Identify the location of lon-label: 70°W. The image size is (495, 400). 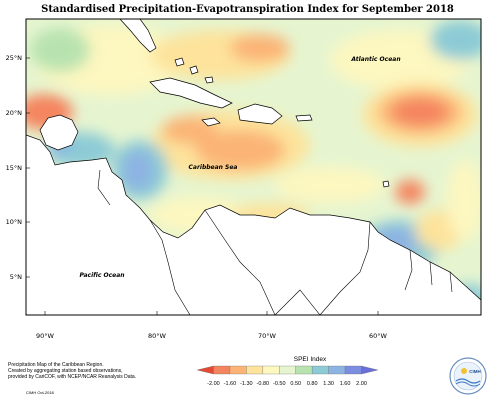
(267, 336).